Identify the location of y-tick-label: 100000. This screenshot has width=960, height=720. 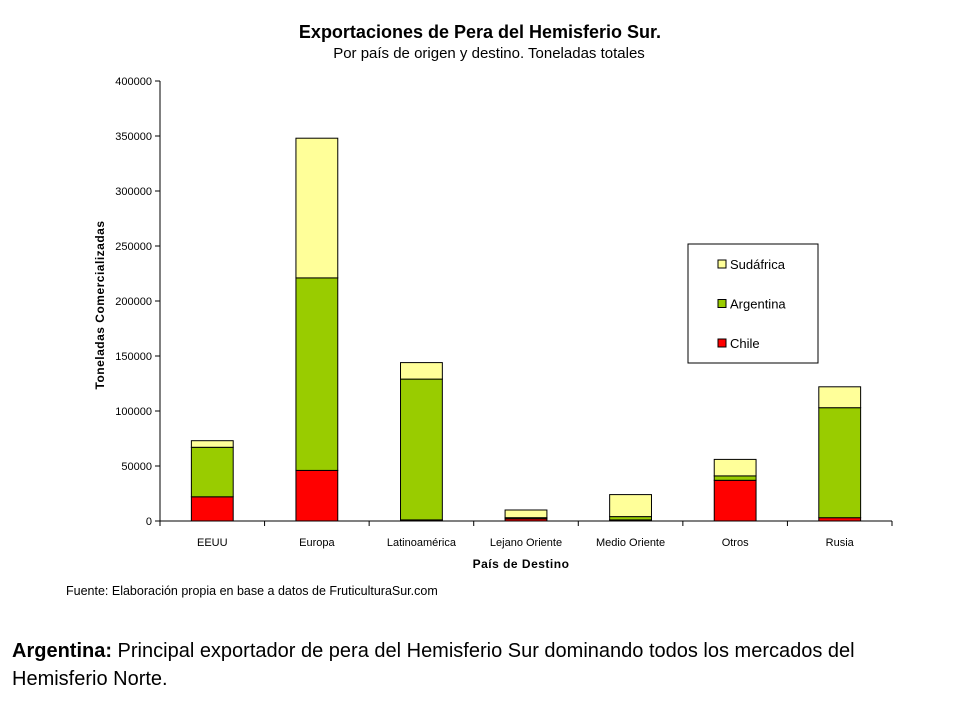
(133, 412).